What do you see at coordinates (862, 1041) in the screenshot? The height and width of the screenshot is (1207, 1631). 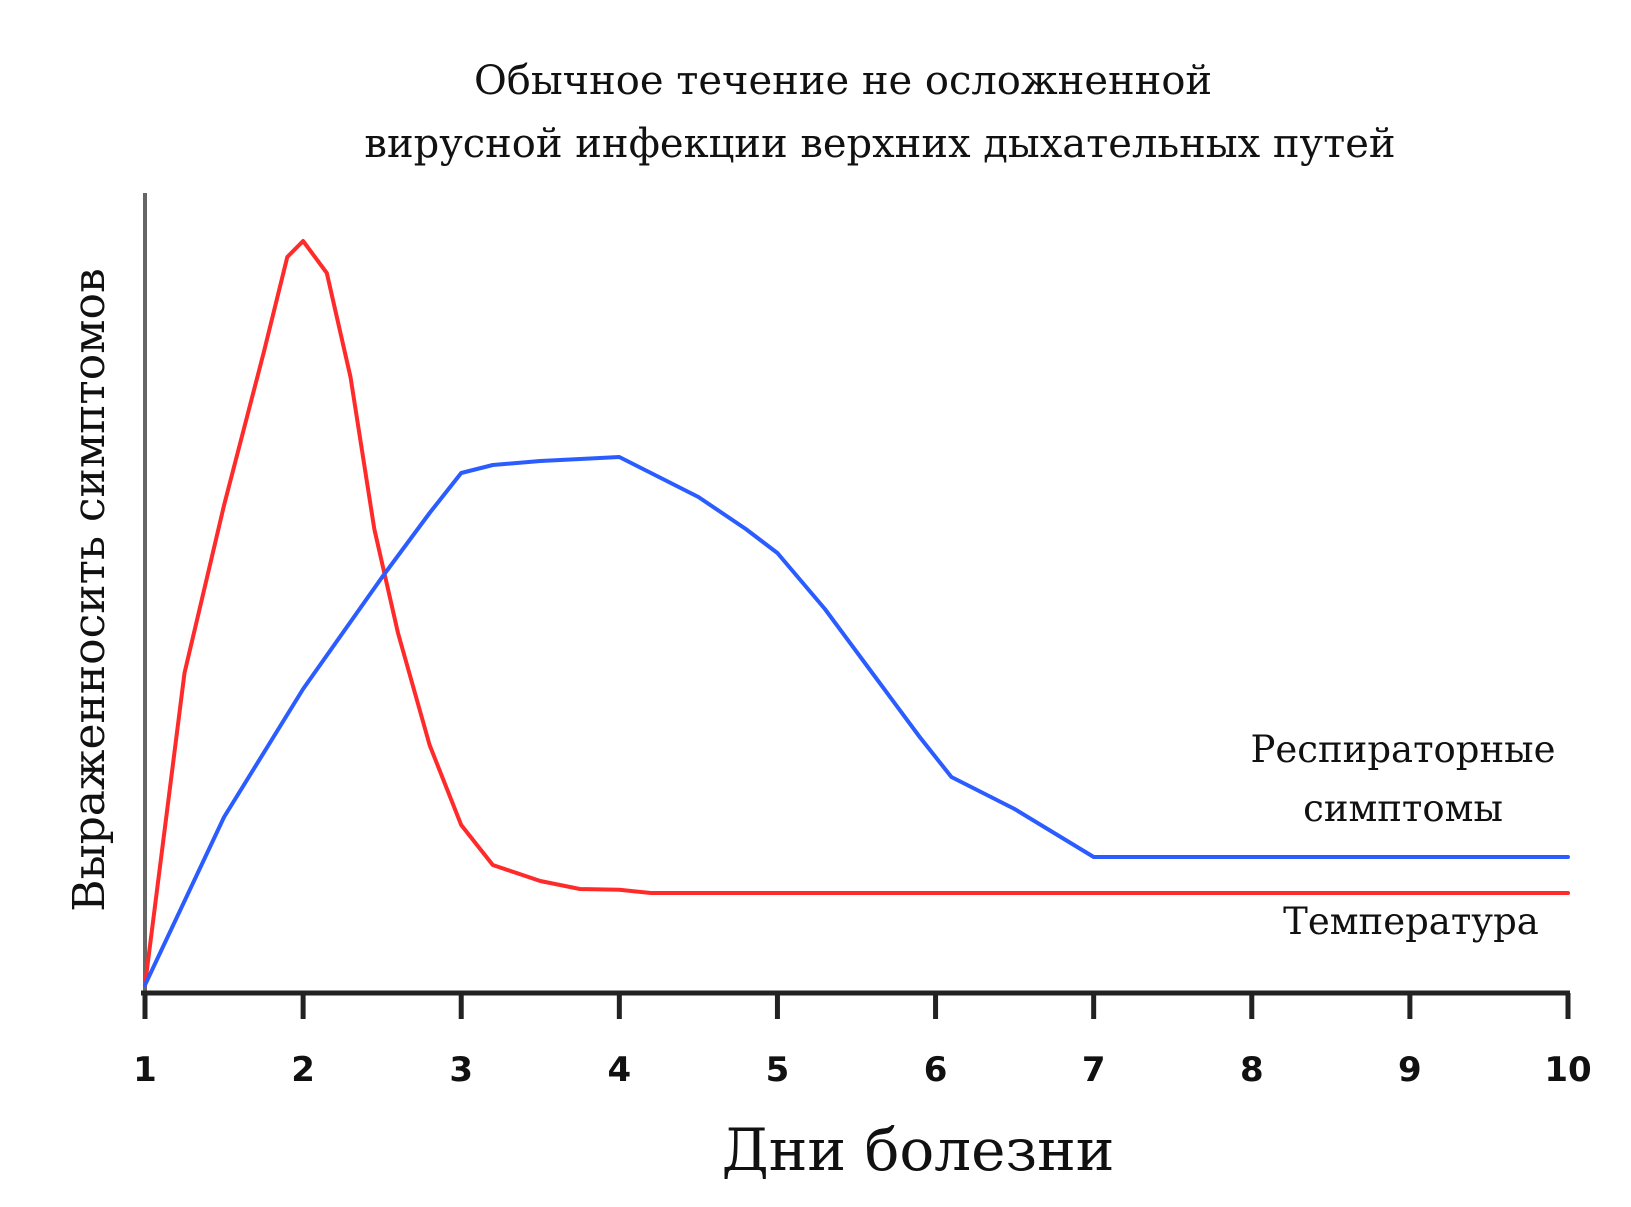 I see `x-ticks: 1 2 3 4 5 6 7 8 9 10` at bounding box center [862, 1041].